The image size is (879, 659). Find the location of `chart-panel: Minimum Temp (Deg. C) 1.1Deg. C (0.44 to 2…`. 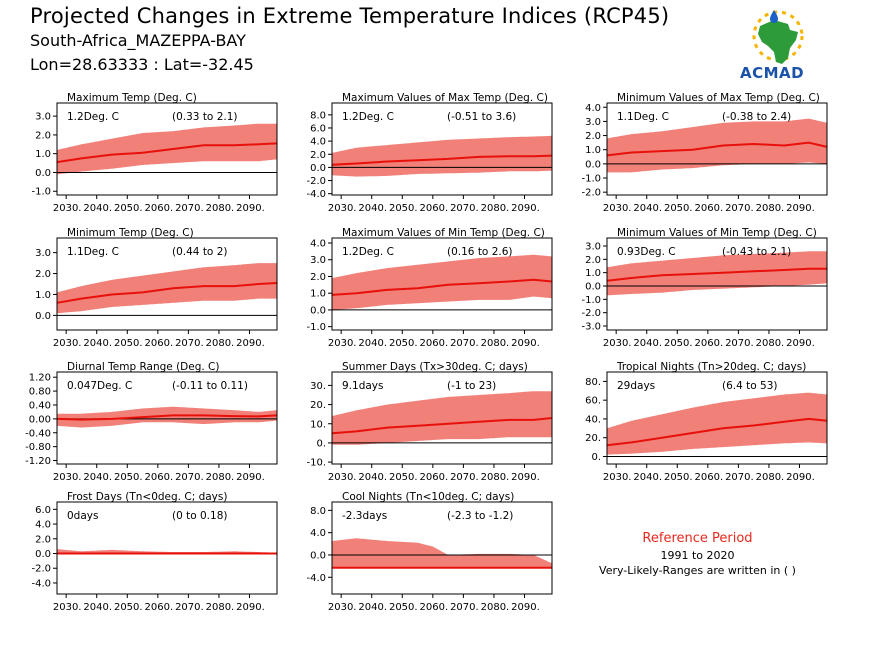

chart-panel: Minimum Temp (Deg. C) 1.1Deg. C (0.44 to 2… is located at coordinates (156, 288).